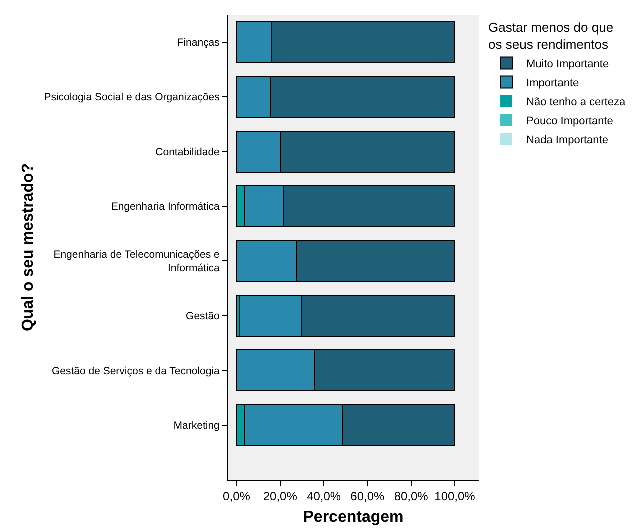 The height and width of the screenshot is (530, 644). I want to click on y-axis-title: Qual o seu mestrado?, so click(29, 247).